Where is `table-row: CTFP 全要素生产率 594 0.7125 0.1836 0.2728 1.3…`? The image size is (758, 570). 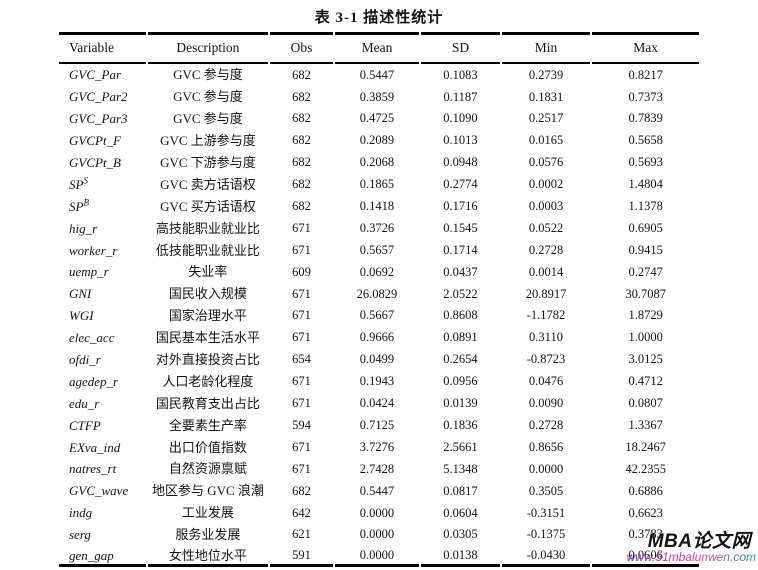 table-row: CTFP 全要素生产率 594 0.7125 0.1836 0.2728 1.3… is located at coordinates (379, 425).